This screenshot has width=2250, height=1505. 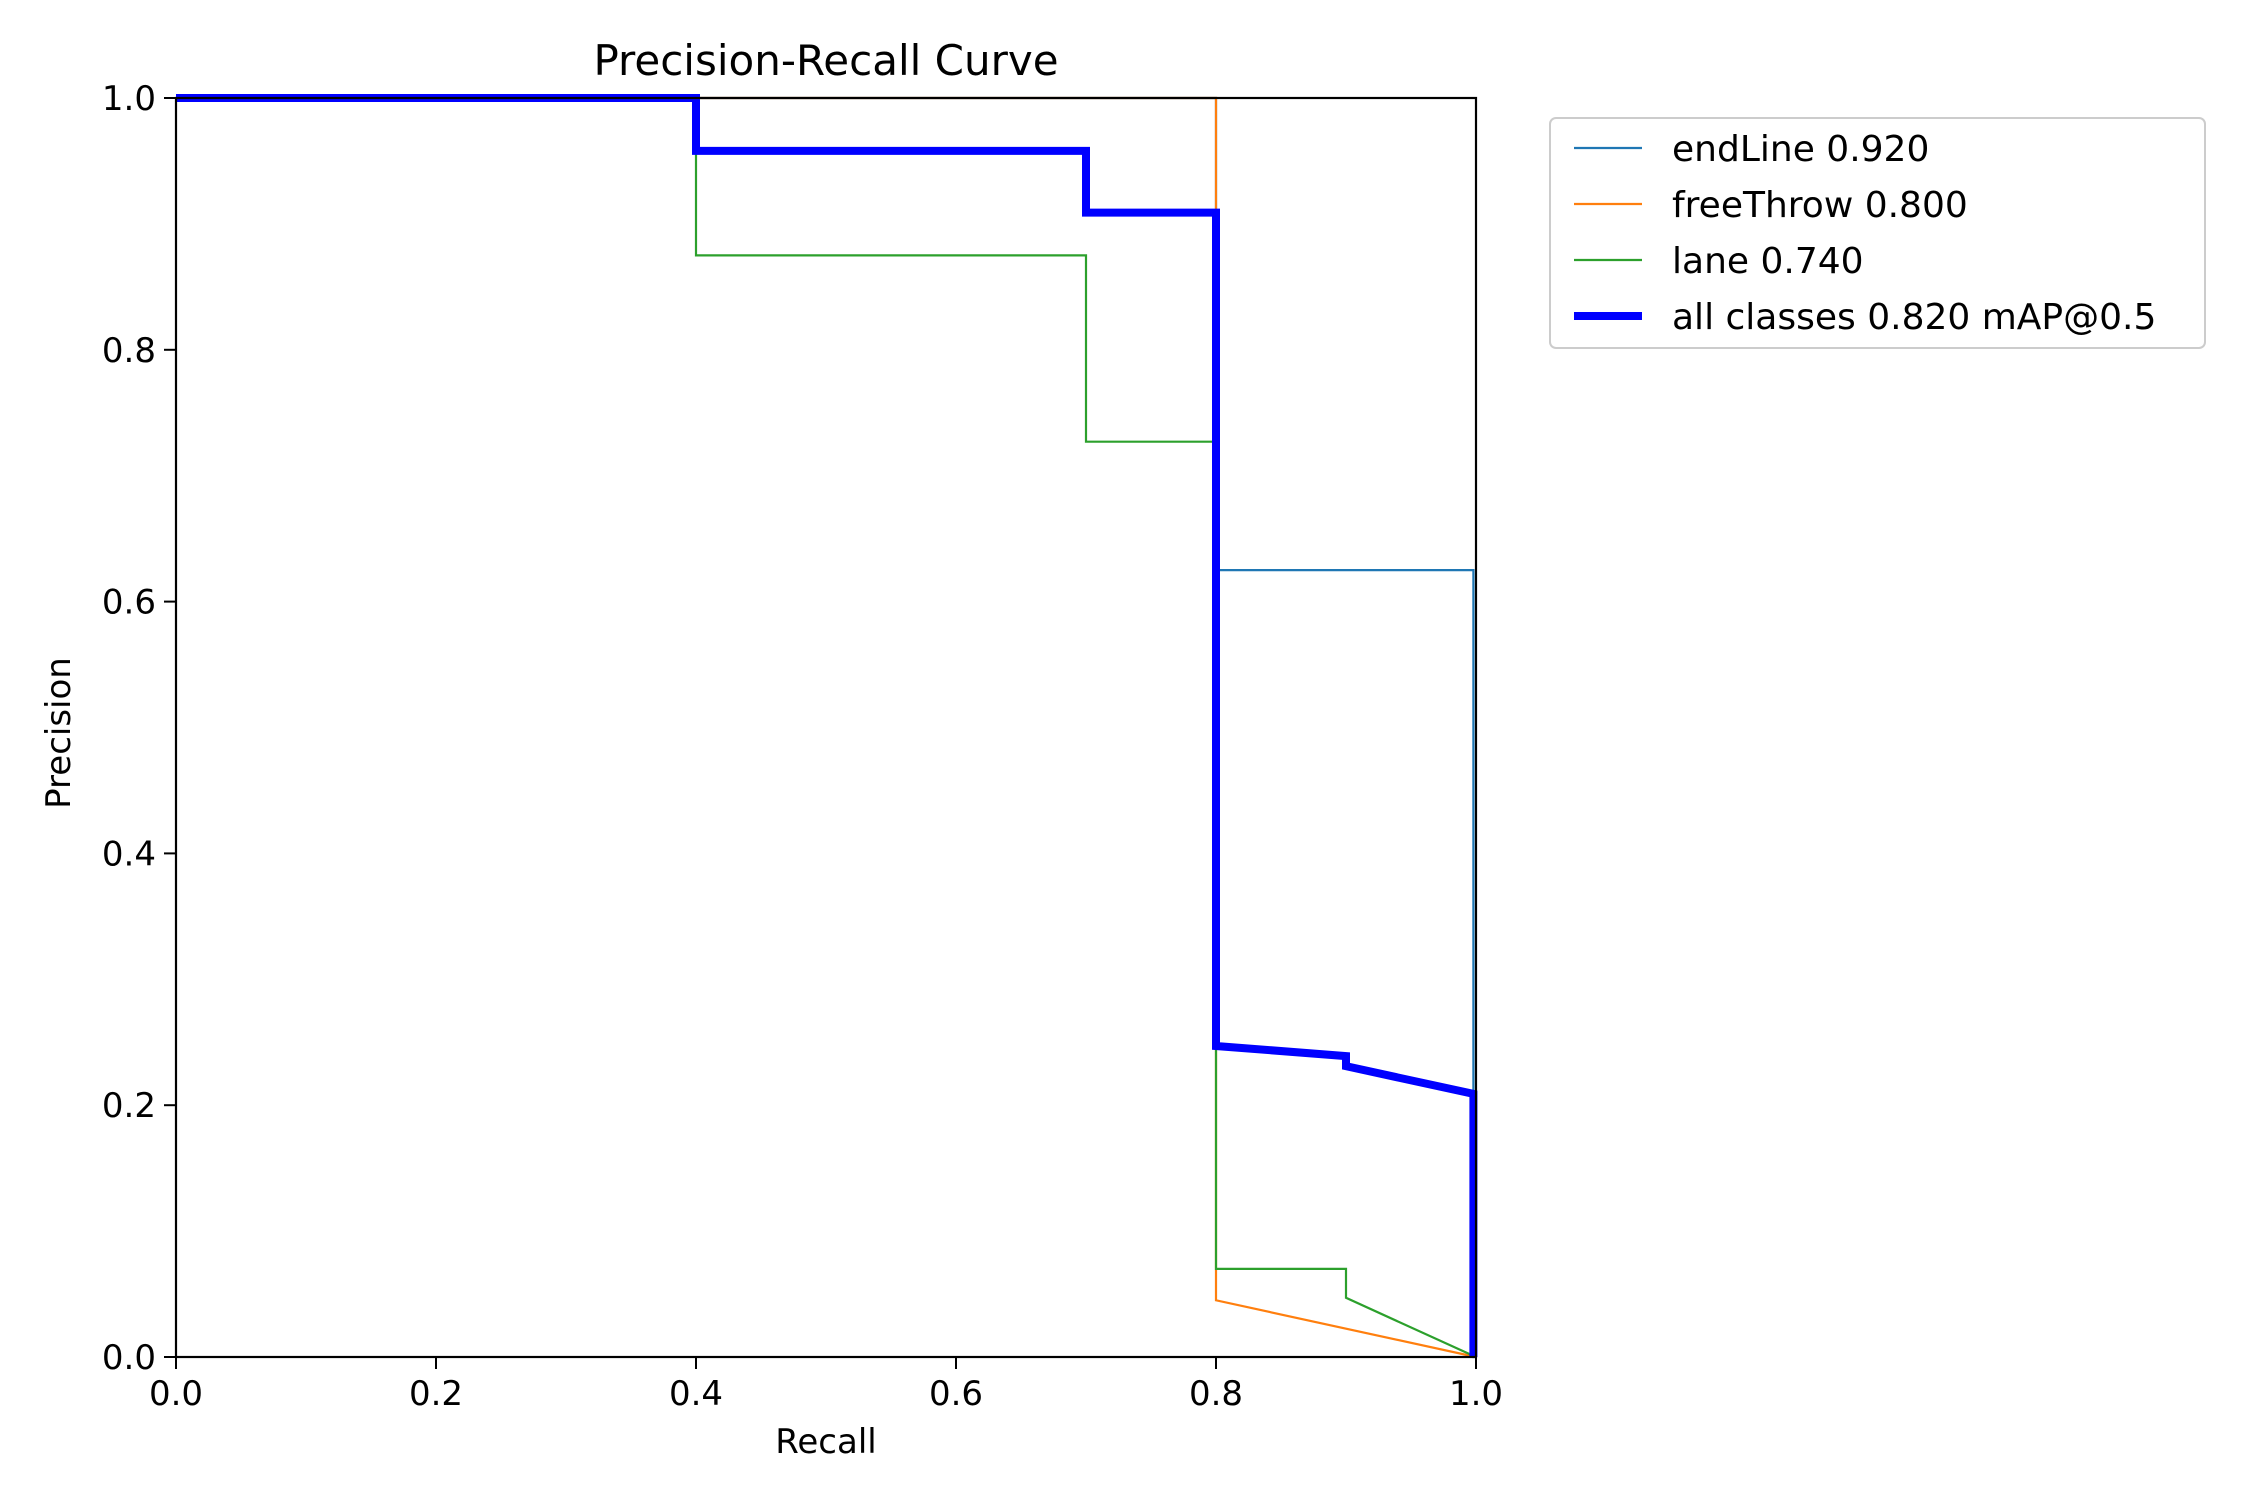 I want to click on y-tick-label: 1.0, so click(x=129, y=99).